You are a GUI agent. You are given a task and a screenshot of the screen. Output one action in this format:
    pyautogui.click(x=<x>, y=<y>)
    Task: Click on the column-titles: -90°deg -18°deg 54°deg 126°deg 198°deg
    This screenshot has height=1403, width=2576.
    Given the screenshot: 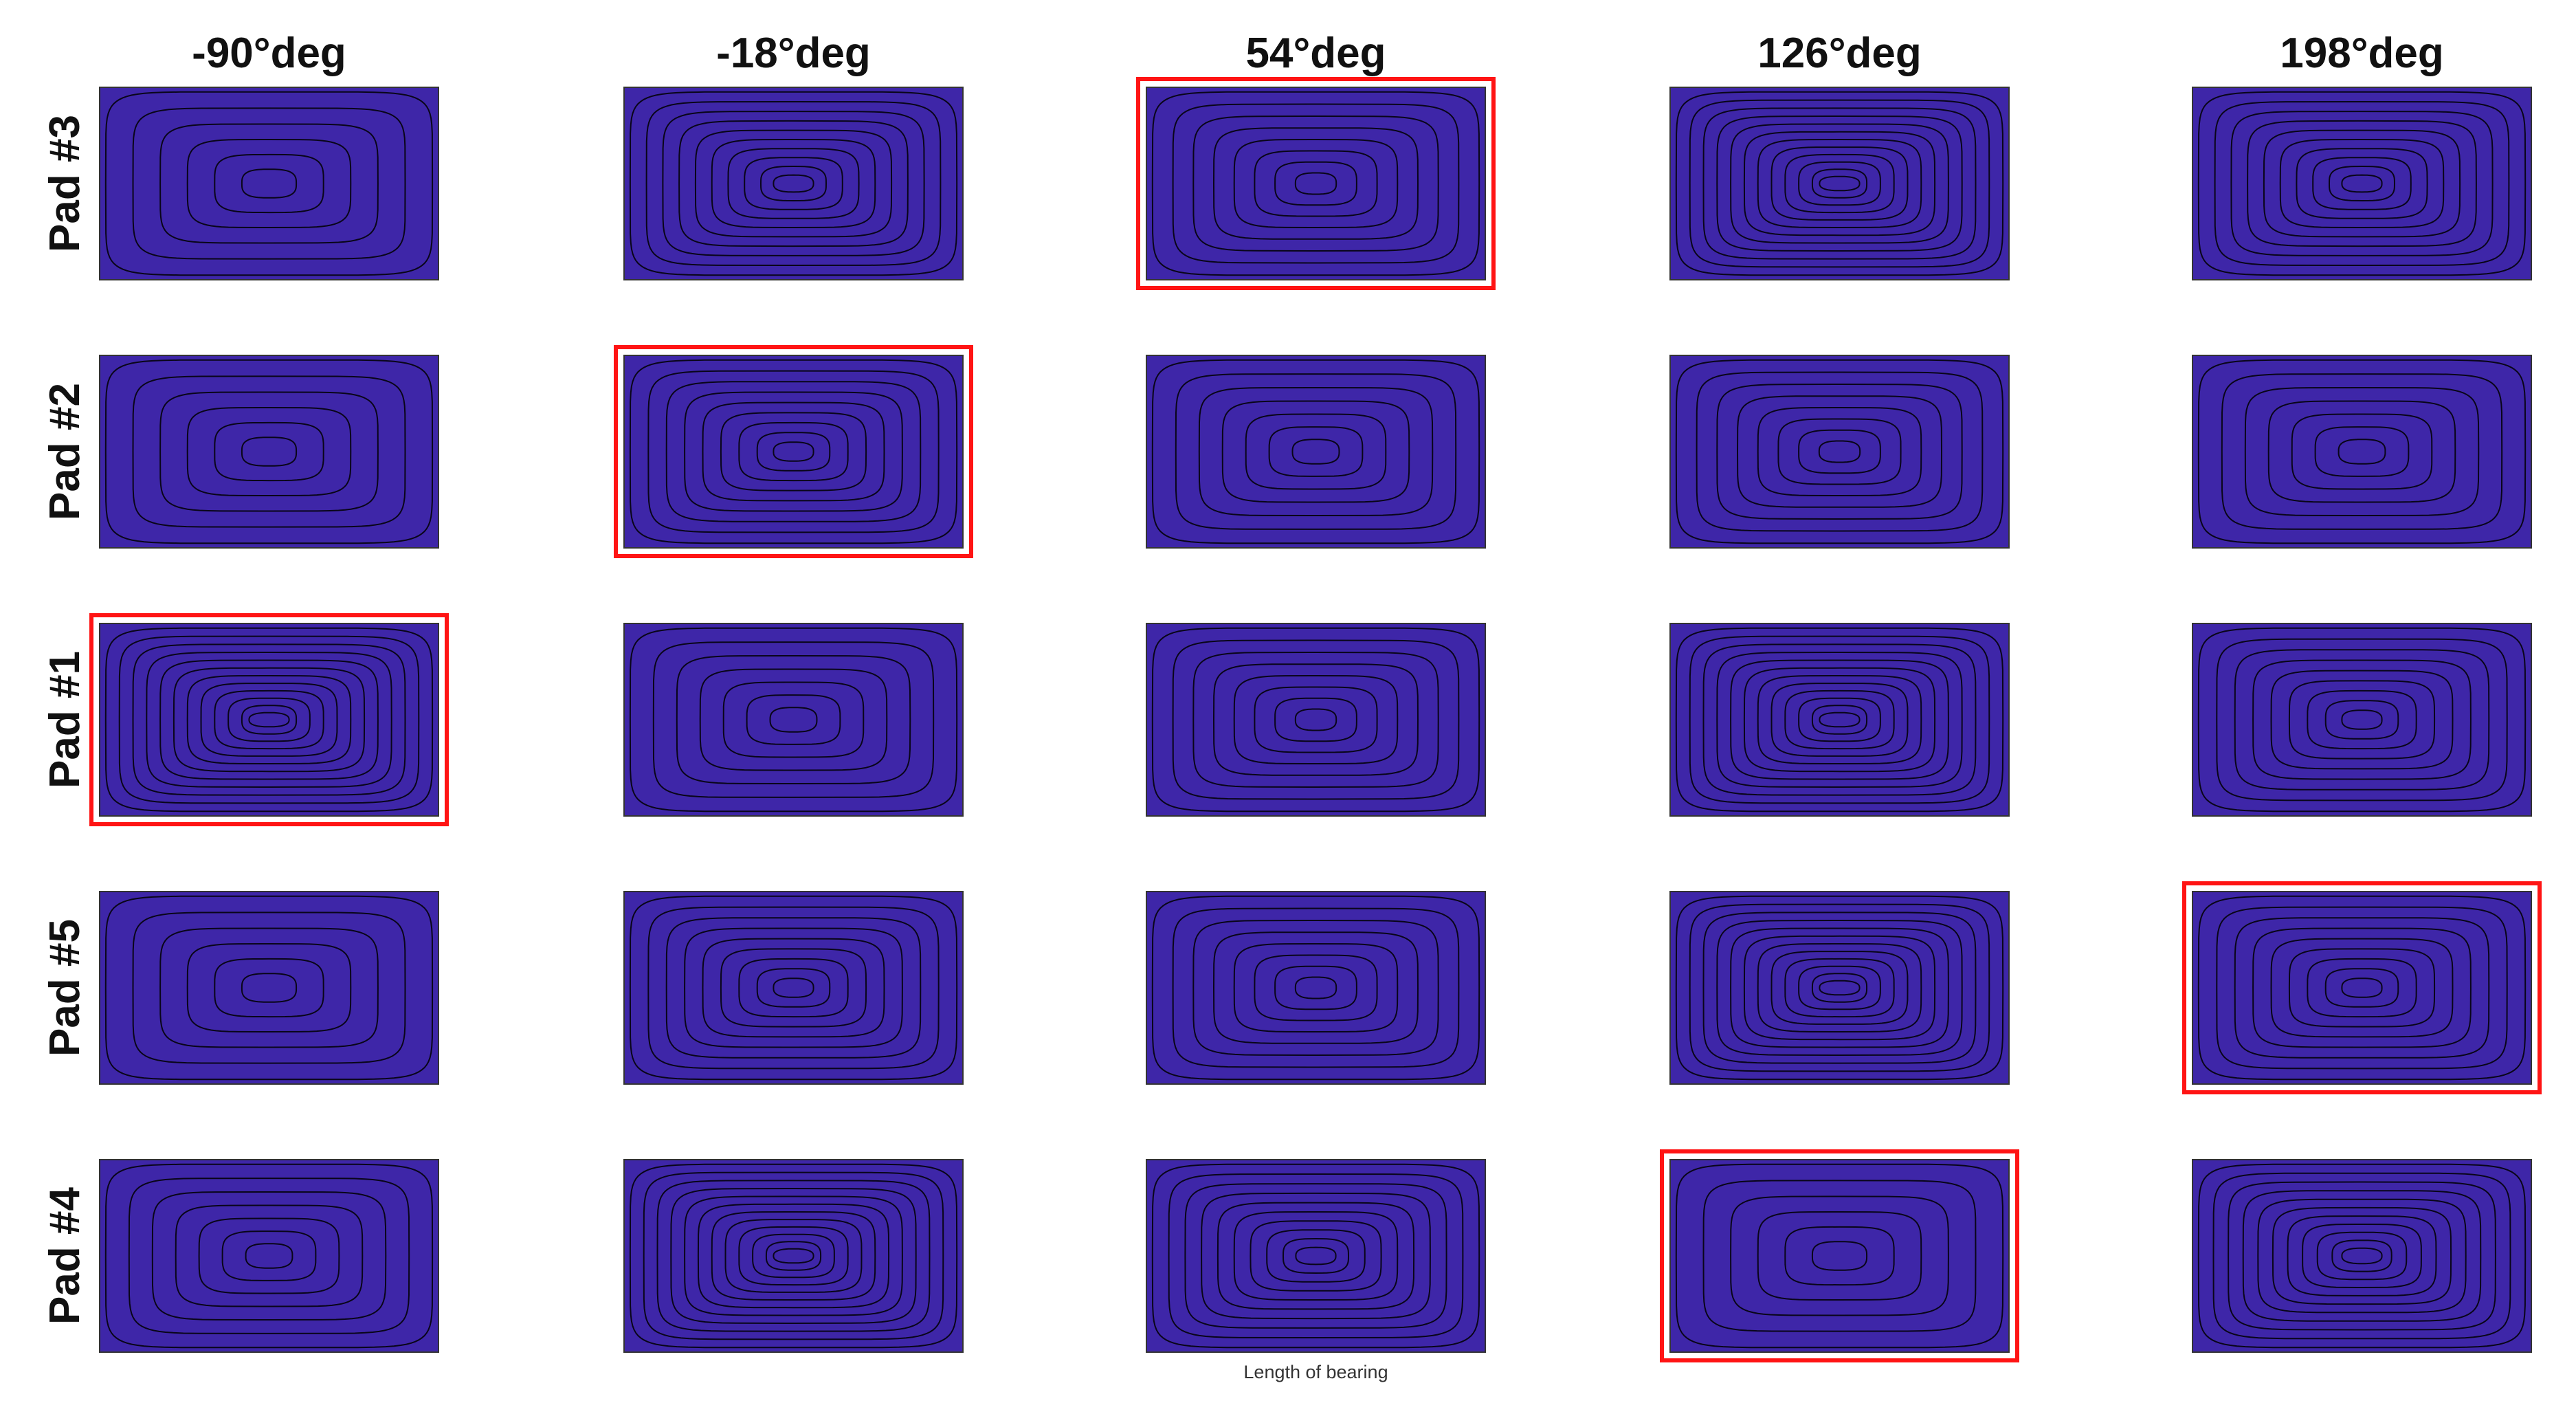 What is the action you would take?
    pyautogui.click(x=1318, y=53)
    